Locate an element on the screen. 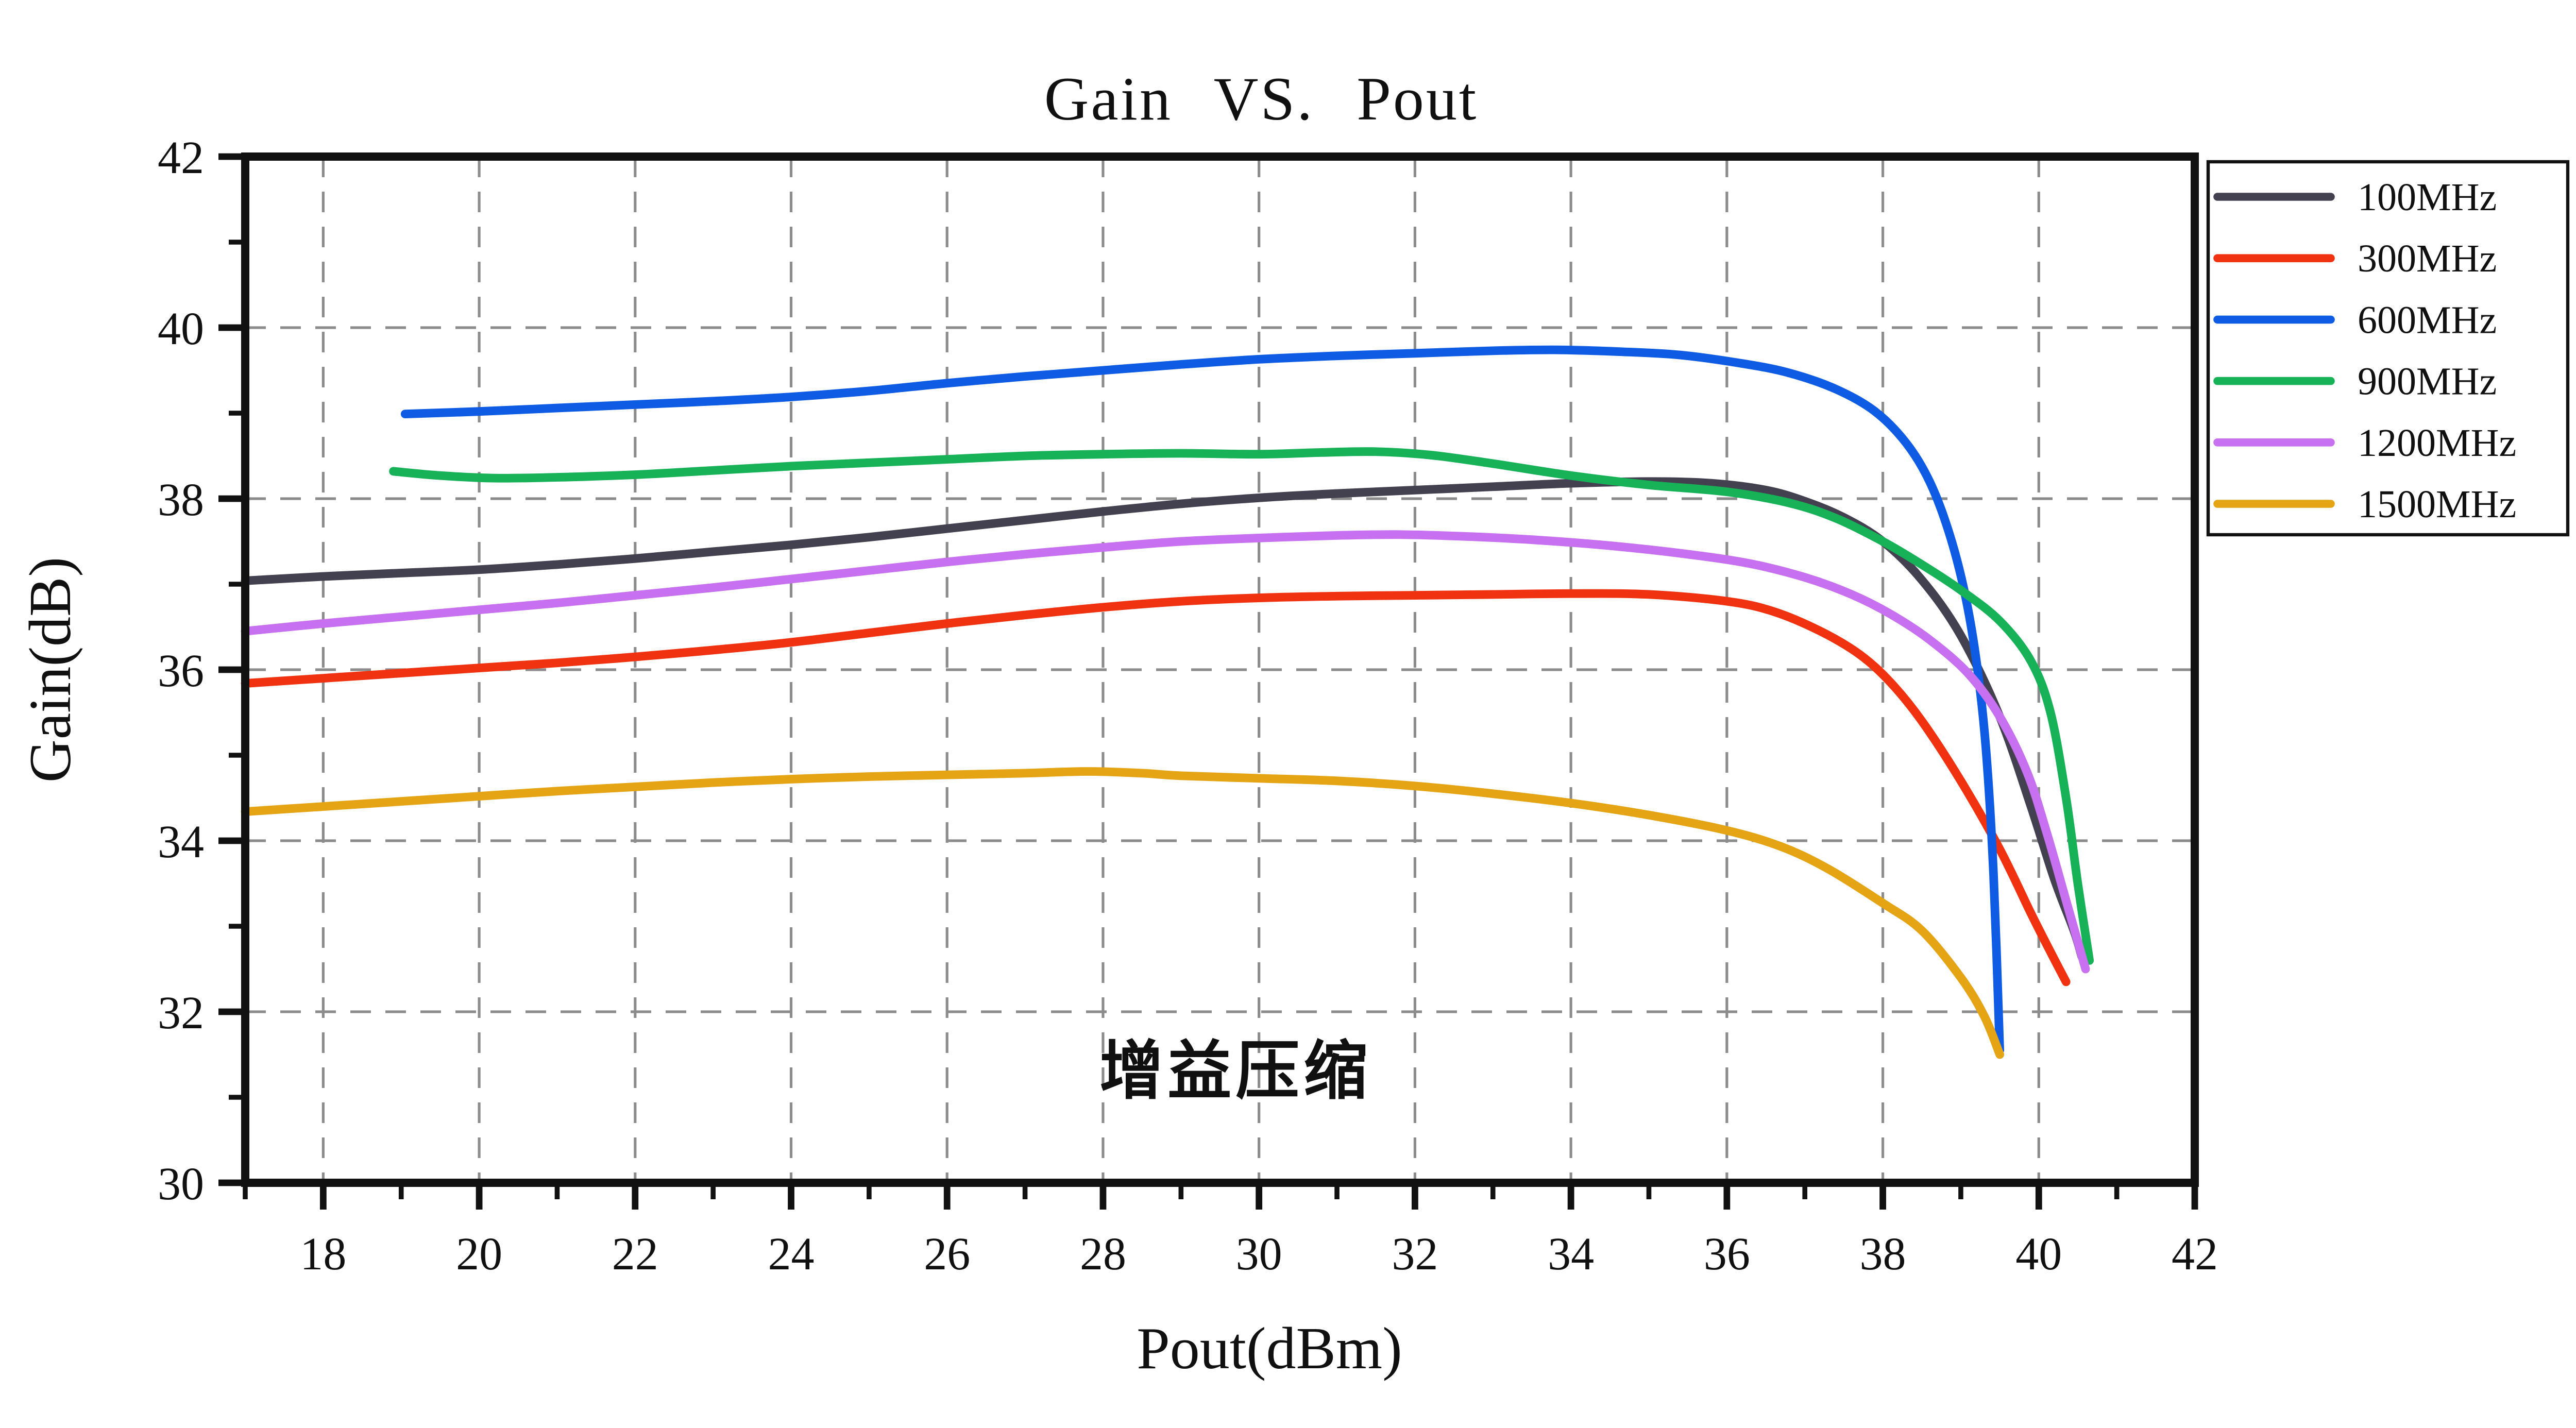 Image resolution: width=2576 pixels, height=1428 pixels. x-tick-label-18: 18 is located at coordinates (323, 1254).